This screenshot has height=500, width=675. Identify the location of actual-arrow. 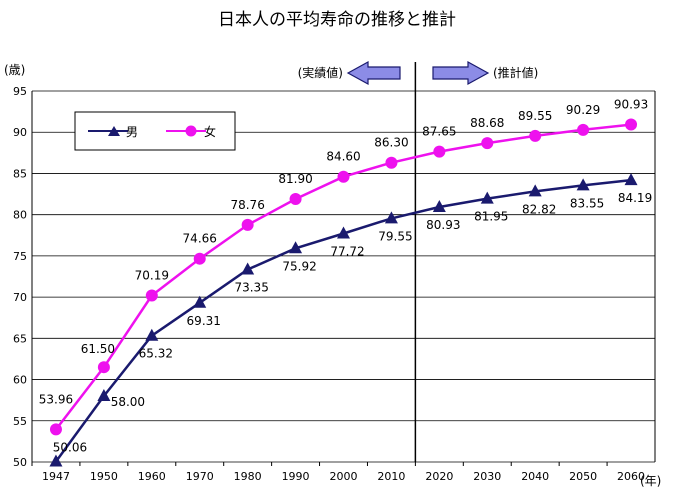
(373, 73).